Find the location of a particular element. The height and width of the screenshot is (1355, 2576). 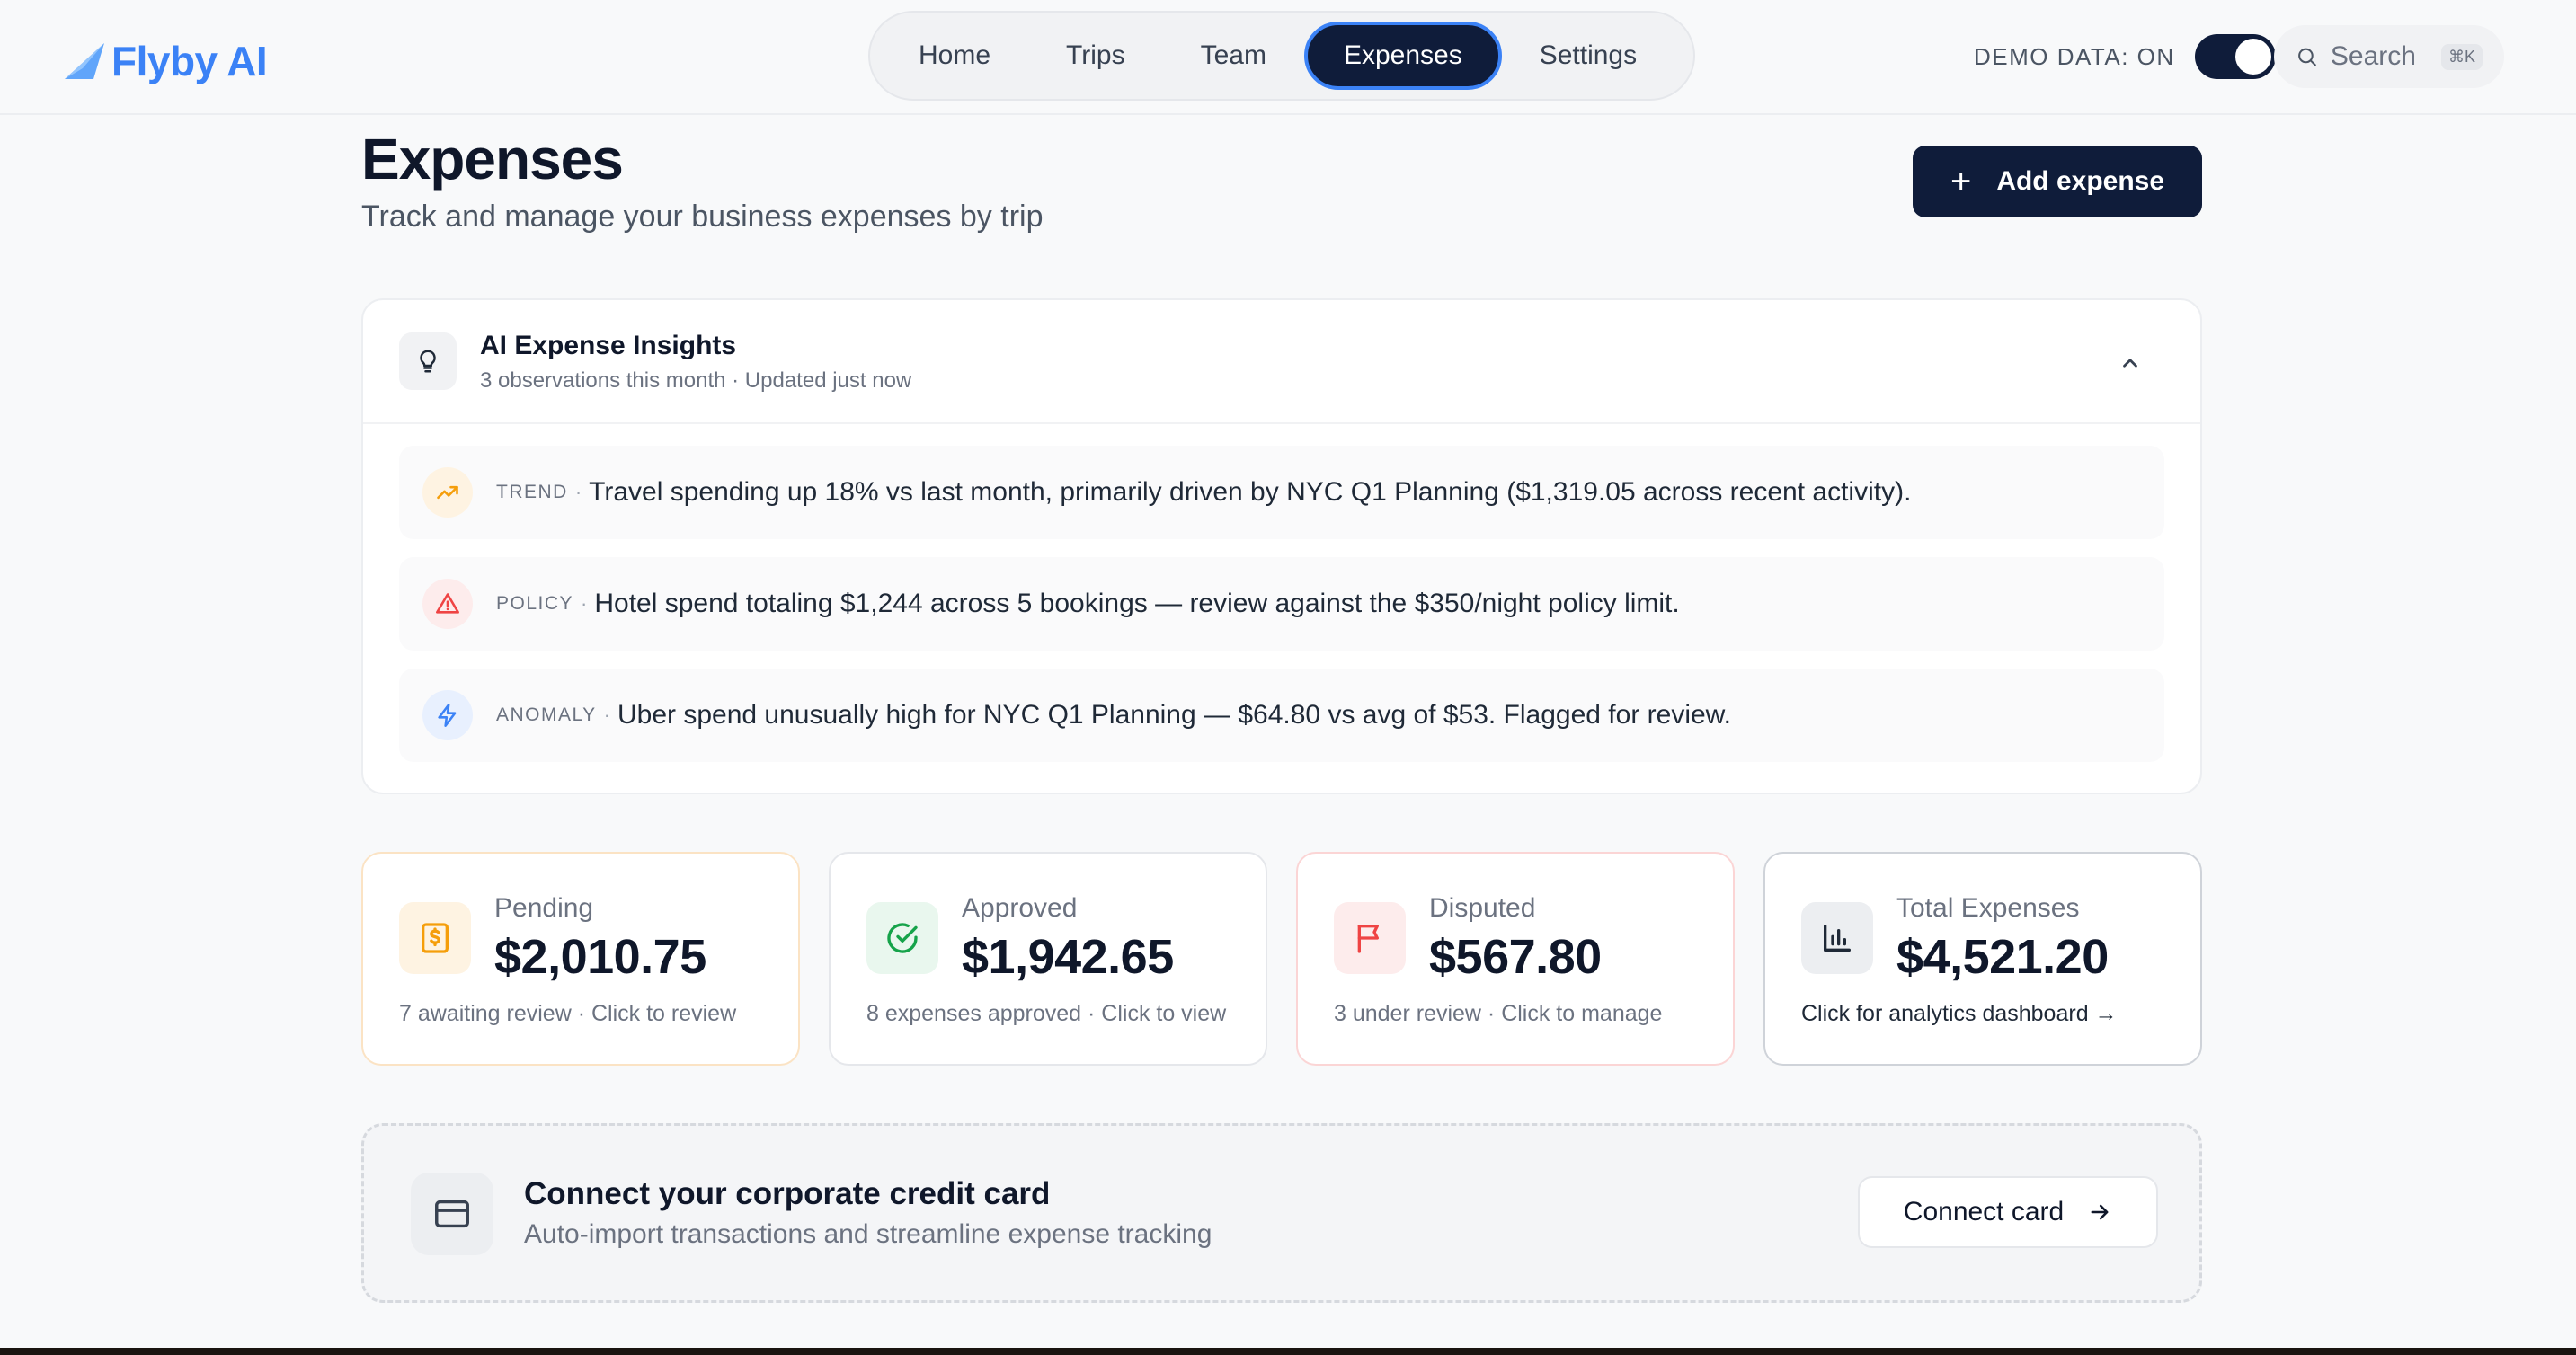

dollar-document-icon is located at coordinates (435, 938).